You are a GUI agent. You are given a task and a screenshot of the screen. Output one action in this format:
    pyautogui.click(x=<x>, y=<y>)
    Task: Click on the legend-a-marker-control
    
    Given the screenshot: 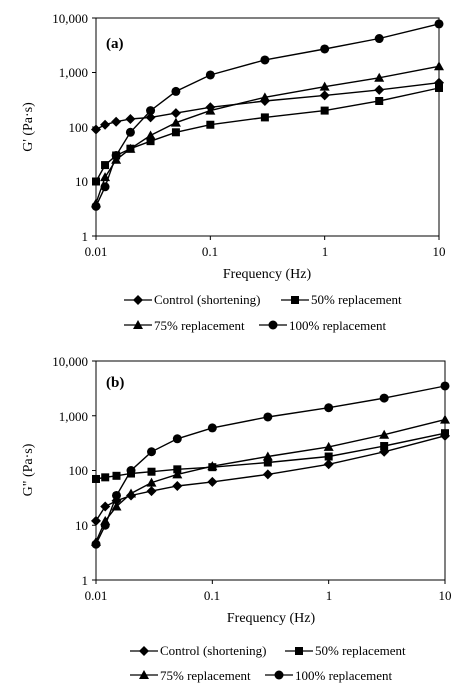 What is the action you would take?
    pyautogui.click(x=138, y=300)
    